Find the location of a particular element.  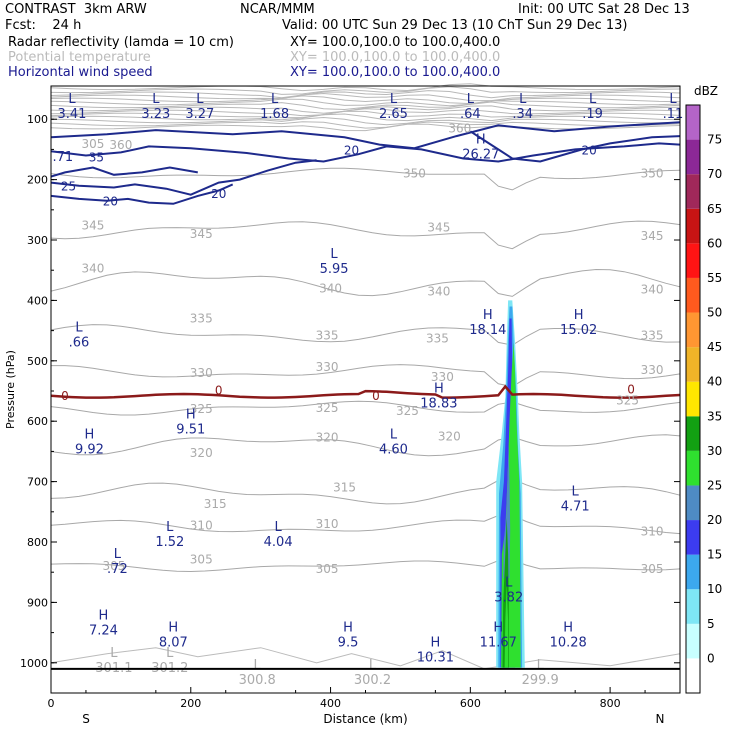

extremum-value: .72 is located at coordinates (117, 569).